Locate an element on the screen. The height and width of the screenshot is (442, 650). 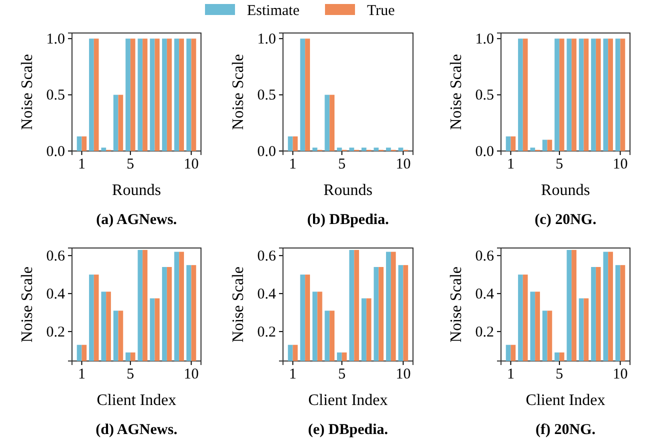
text: (e) DBpedia. is located at coordinates (348, 430).